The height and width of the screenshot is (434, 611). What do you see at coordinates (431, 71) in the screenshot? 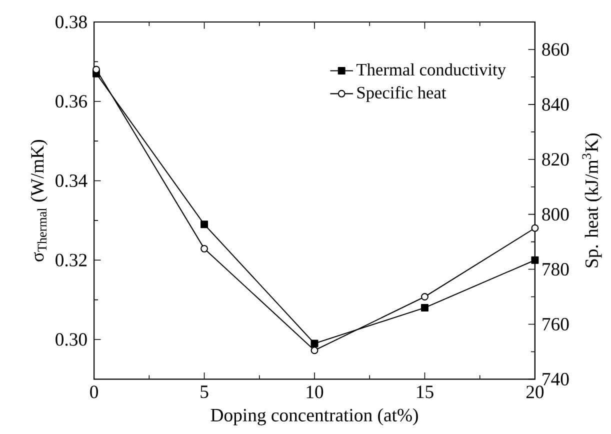
I see `legend-label: Thermal conductivity` at bounding box center [431, 71].